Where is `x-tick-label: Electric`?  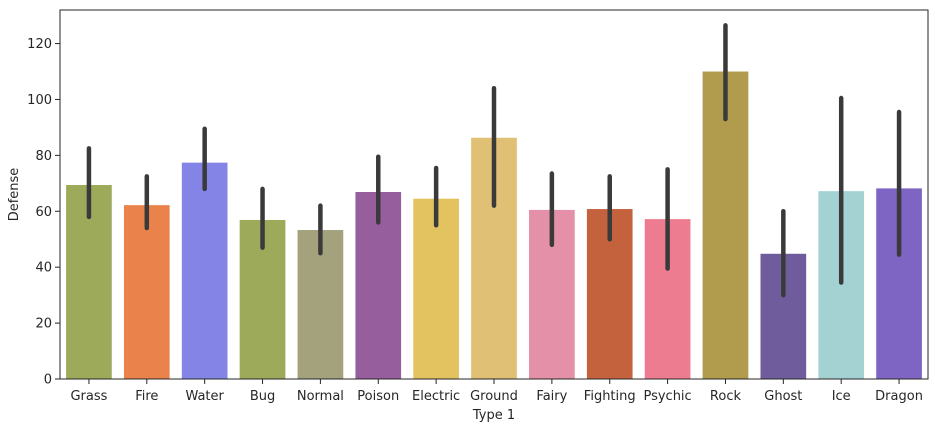
x-tick-label: Electric is located at coordinates (436, 396).